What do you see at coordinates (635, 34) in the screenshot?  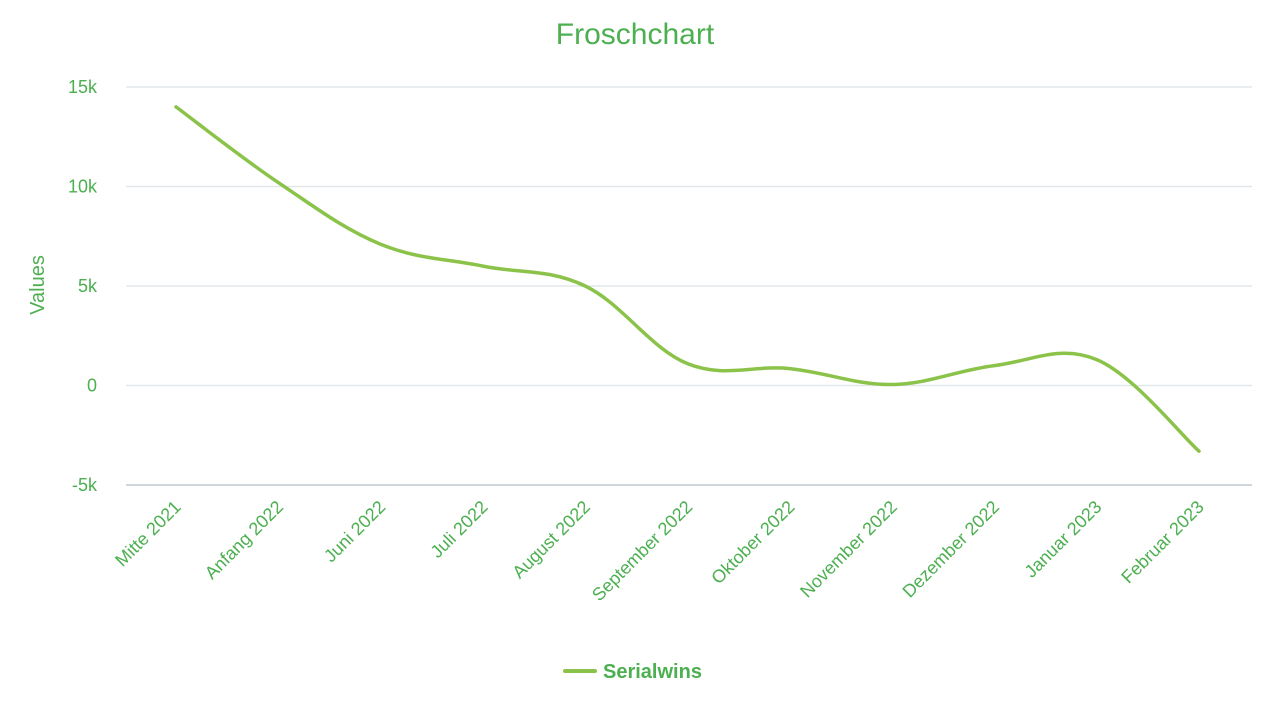 I see `chart-title: Froschchart` at bounding box center [635, 34].